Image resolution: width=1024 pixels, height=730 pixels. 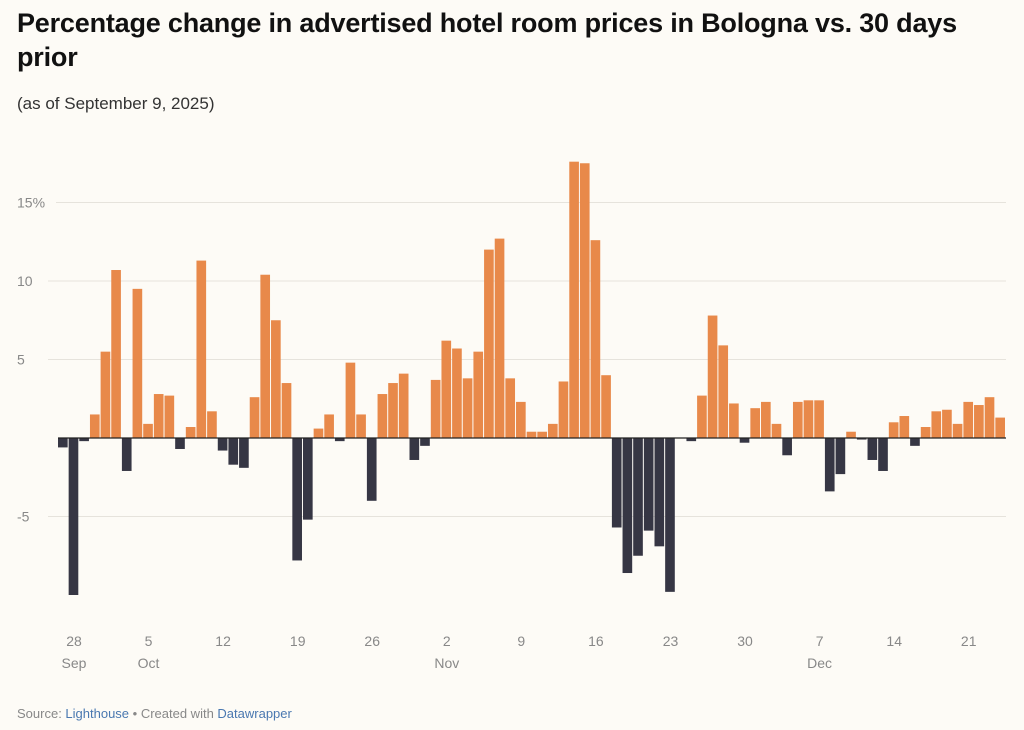 What do you see at coordinates (31, 360) in the screenshot?
I see `y-axis-labels: 15% 10 5 -5` at bounding box center [31, 360].